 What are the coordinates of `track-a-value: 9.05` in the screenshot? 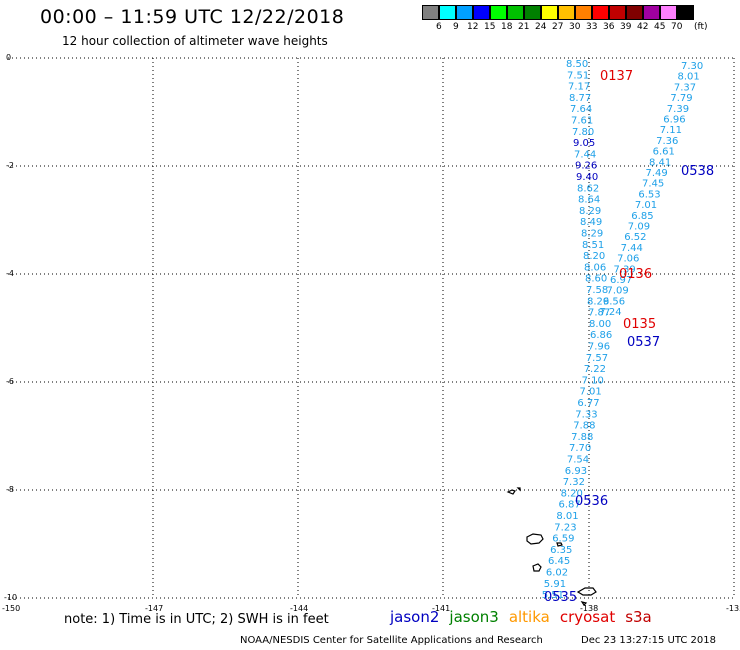 It's located at (584, 143).